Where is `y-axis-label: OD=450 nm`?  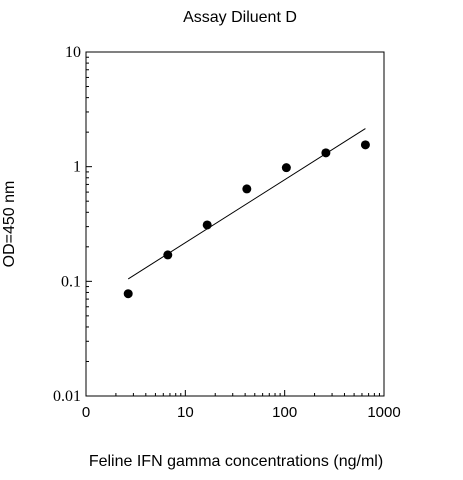
y-axis-label: OD=450 nm is located at coordinates (9, 224).